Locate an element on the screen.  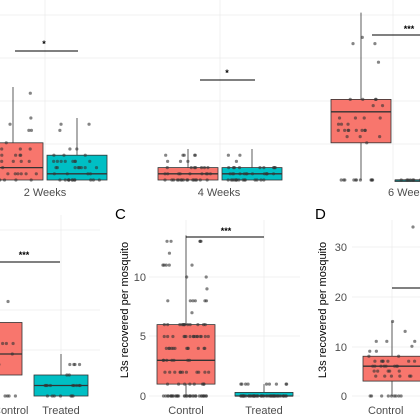
panel-a-x-labels: 2 Weeks 4 Weeks 6 Weeks is located at coordinates (222, 193).